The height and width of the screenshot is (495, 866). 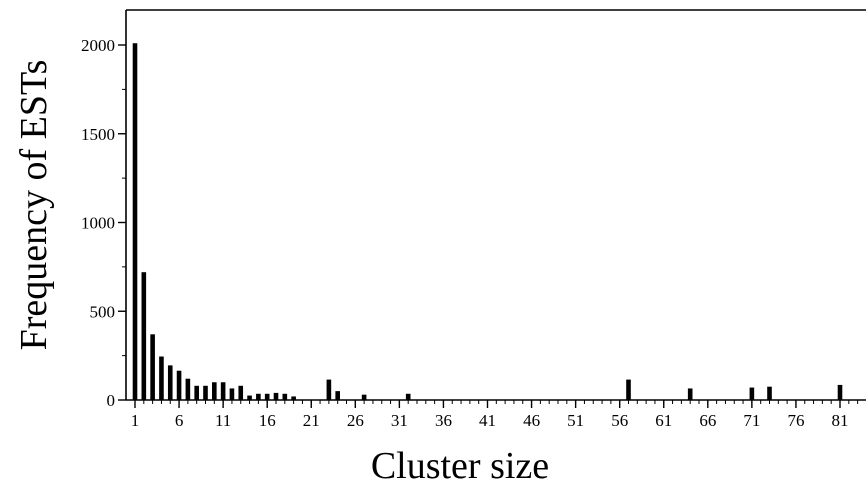 What do you see at coordinates (355, 420) in the screenshot?
I see `x-tick-label: 26` at bounding box center [355, 420].